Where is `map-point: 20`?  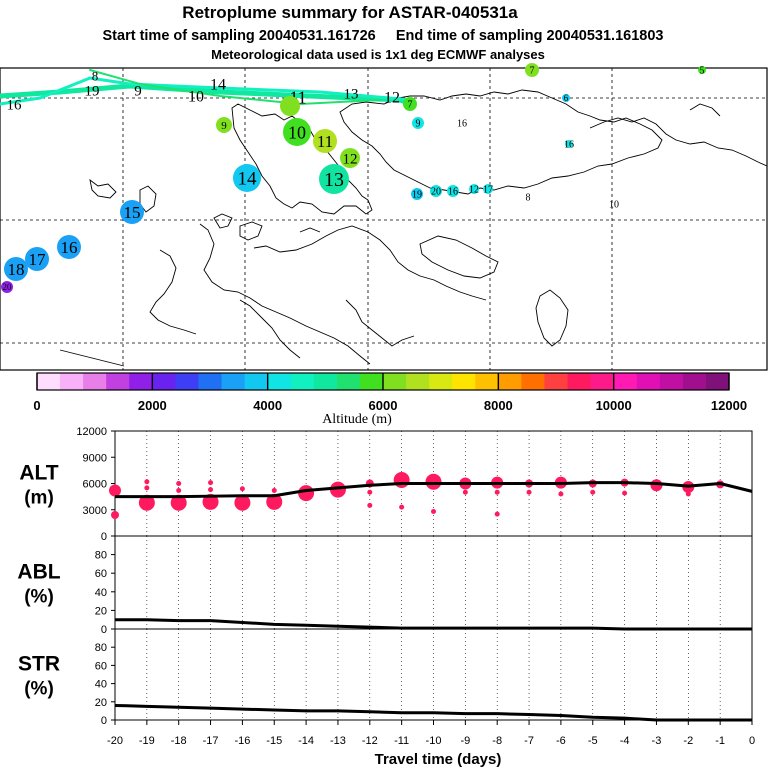 map-point: 20 is located at coordinates (436, 191).